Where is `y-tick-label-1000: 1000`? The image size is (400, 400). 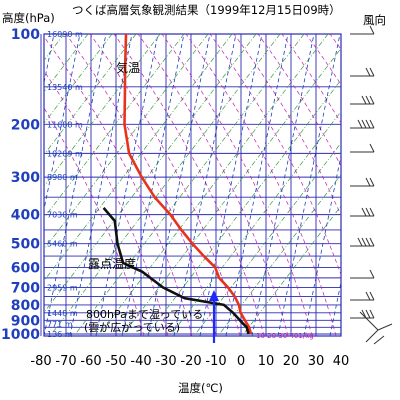
y-tick-label-1000: 1000 is located at coordinates (20, 335).